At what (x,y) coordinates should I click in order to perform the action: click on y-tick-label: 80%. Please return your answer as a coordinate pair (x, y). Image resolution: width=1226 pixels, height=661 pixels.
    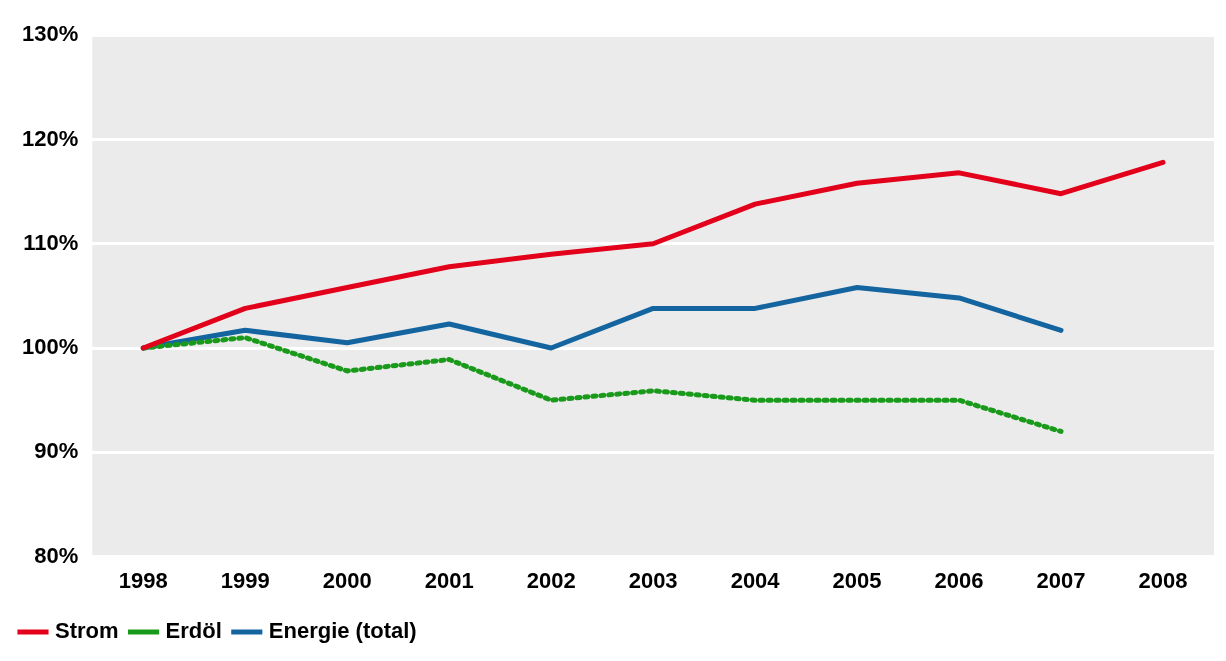
    Looking at the image, I should click on (56, 555).